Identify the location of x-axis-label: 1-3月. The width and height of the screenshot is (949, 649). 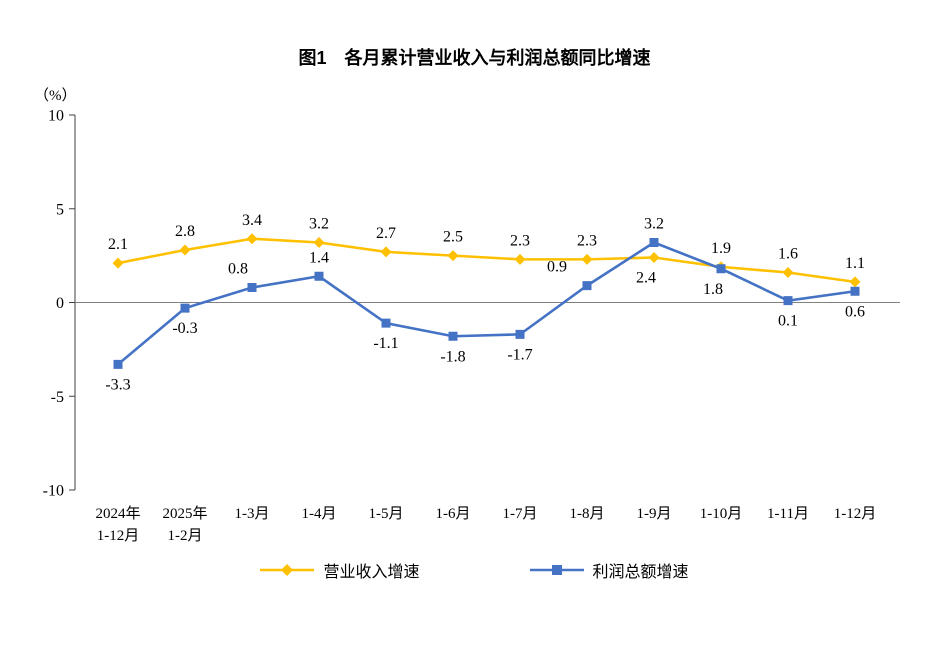
(252, 514).